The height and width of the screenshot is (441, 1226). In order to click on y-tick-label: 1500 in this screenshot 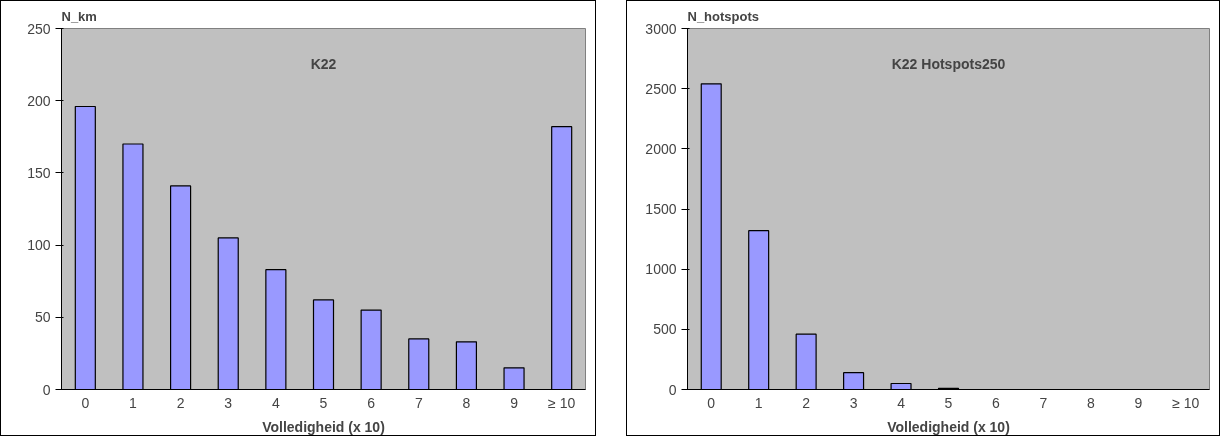, I will do `click(661, 209)`.